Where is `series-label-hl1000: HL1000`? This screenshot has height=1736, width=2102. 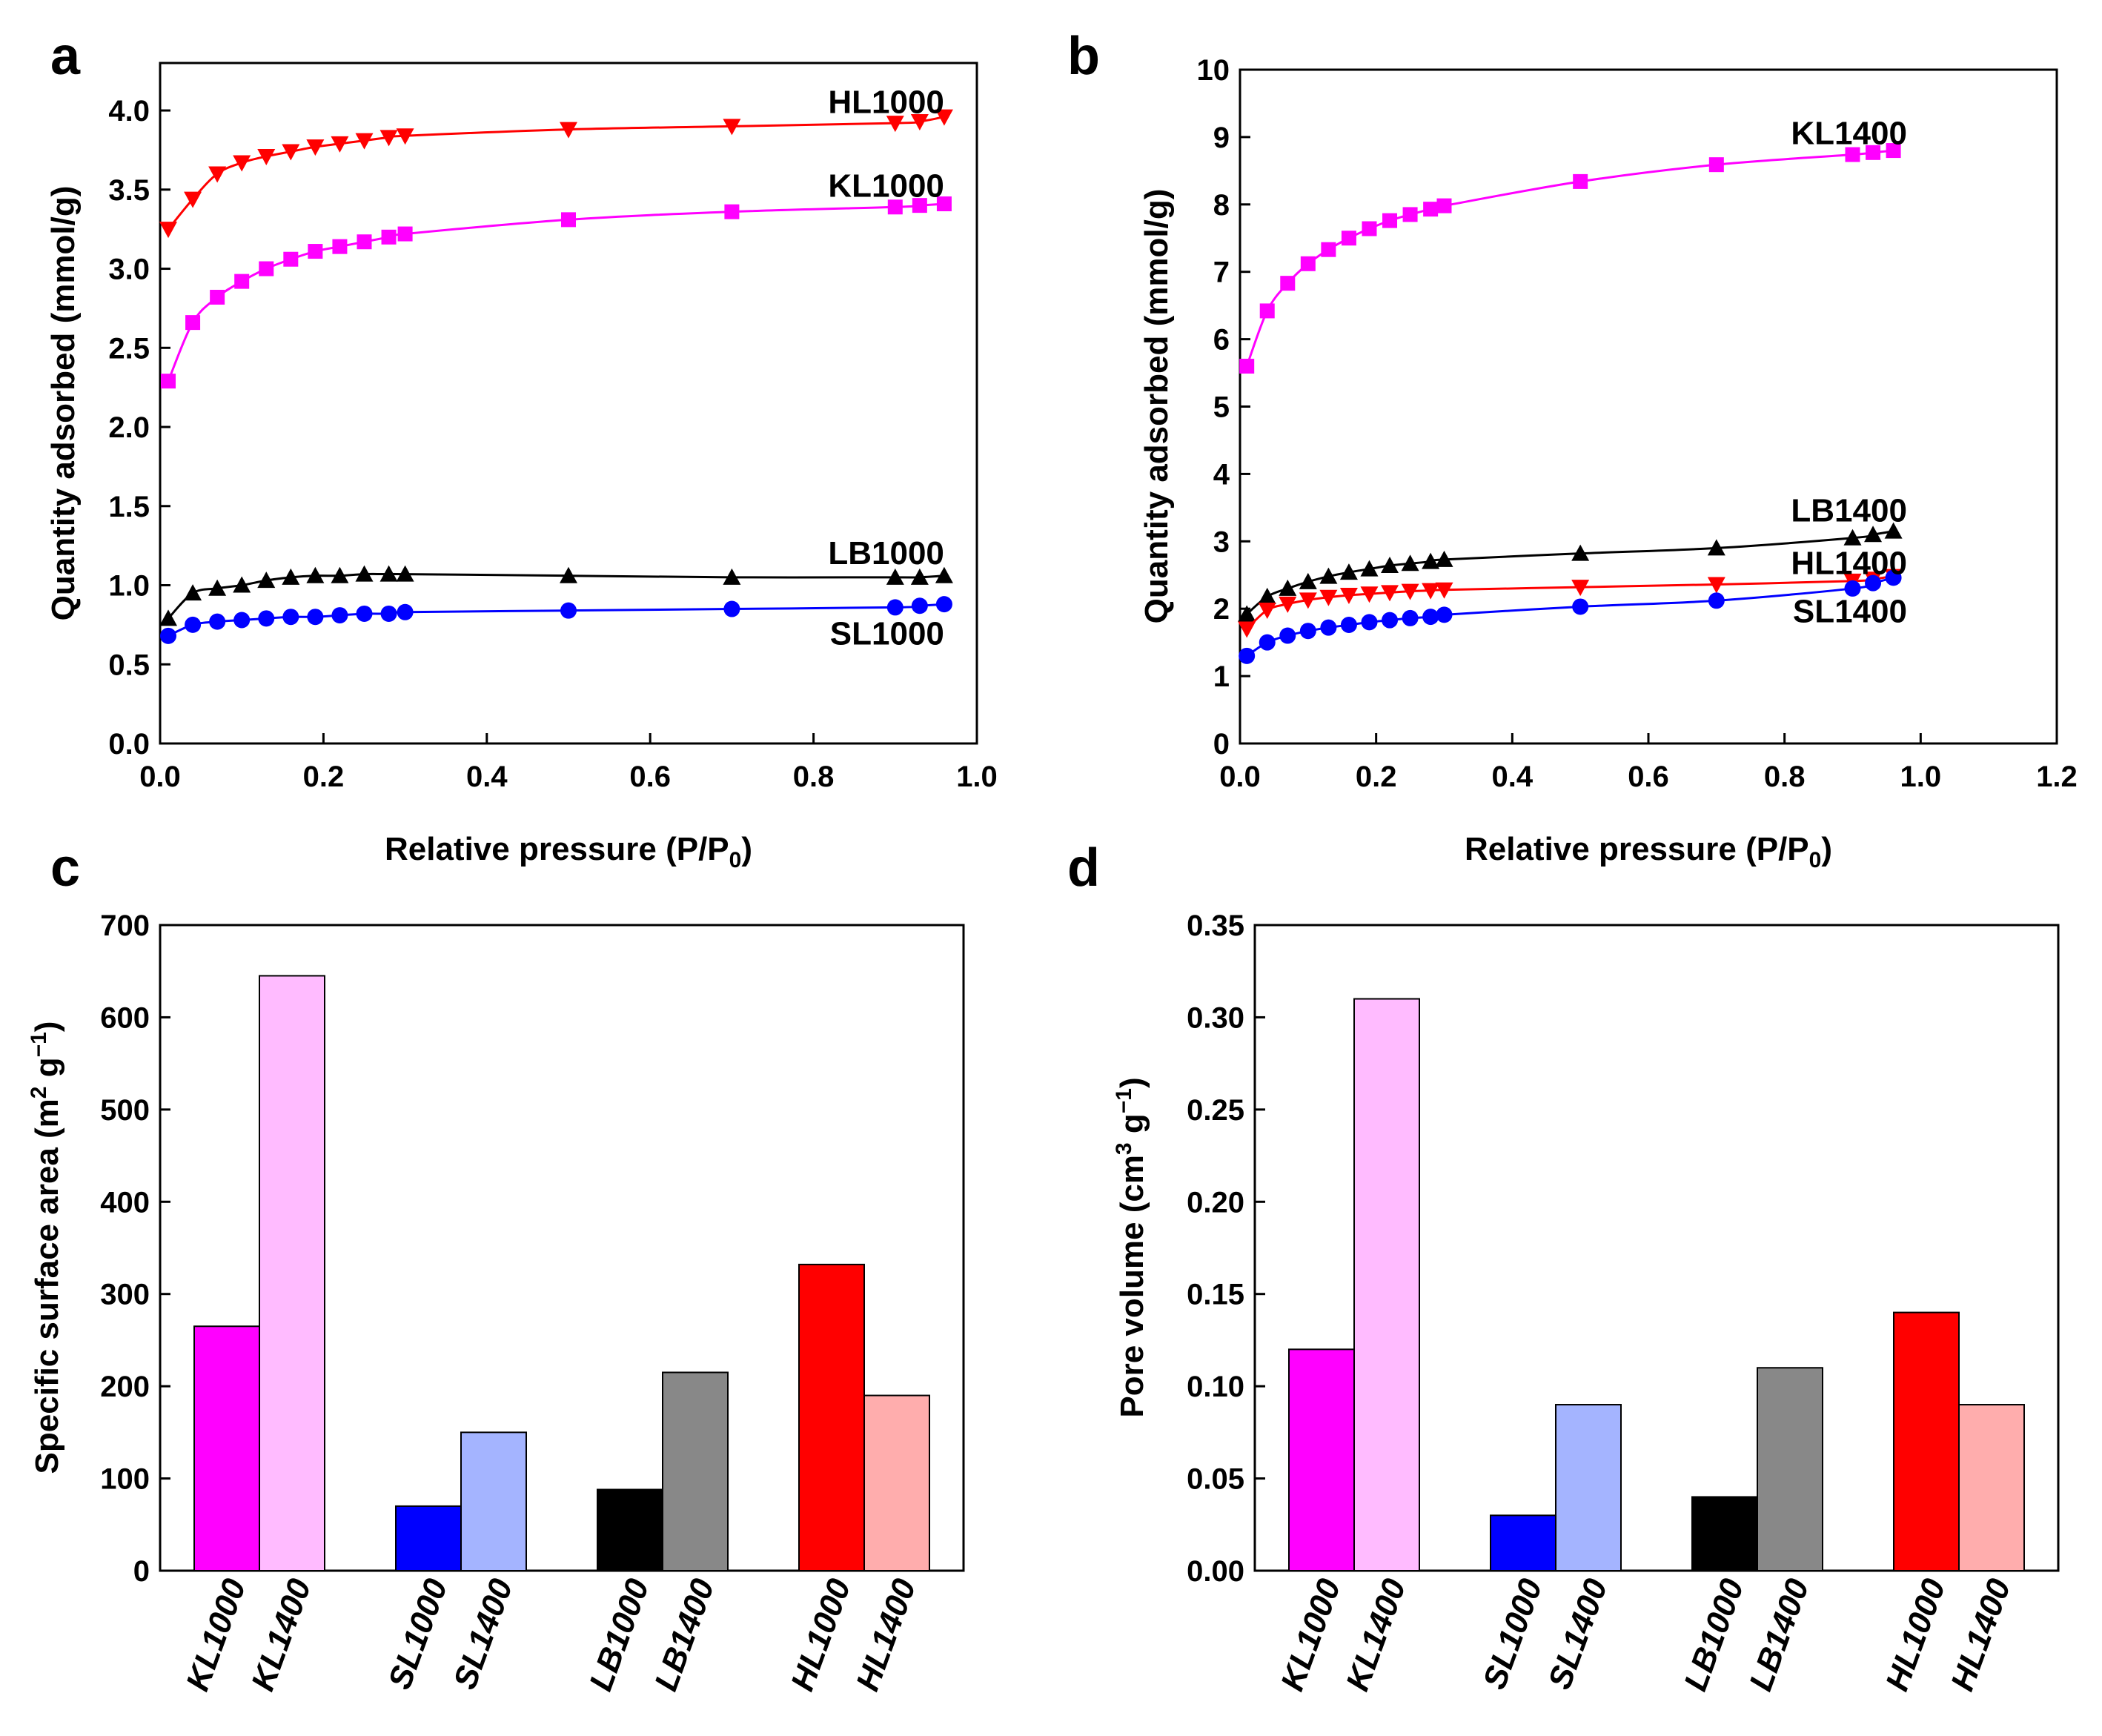
series-label-hl1000: HL1000 is located at coordinates (886, 102).